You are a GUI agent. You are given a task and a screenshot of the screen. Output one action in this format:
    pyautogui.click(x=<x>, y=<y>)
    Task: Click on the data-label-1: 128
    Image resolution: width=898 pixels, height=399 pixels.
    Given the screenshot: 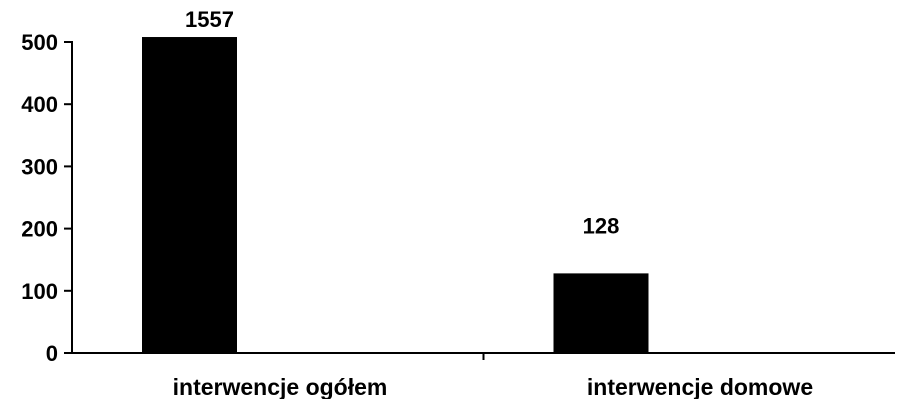 What is the action you would take?
    pyautogui.click(x=601, y=225)
    